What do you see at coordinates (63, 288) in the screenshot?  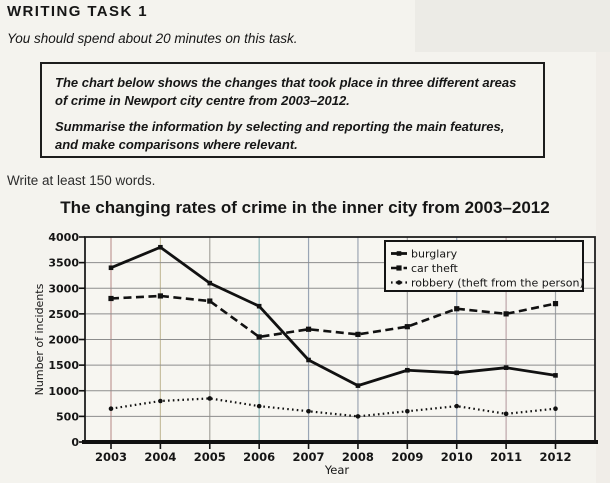 I see `y-tick-label: 3000` at bounding box center [63, 288].